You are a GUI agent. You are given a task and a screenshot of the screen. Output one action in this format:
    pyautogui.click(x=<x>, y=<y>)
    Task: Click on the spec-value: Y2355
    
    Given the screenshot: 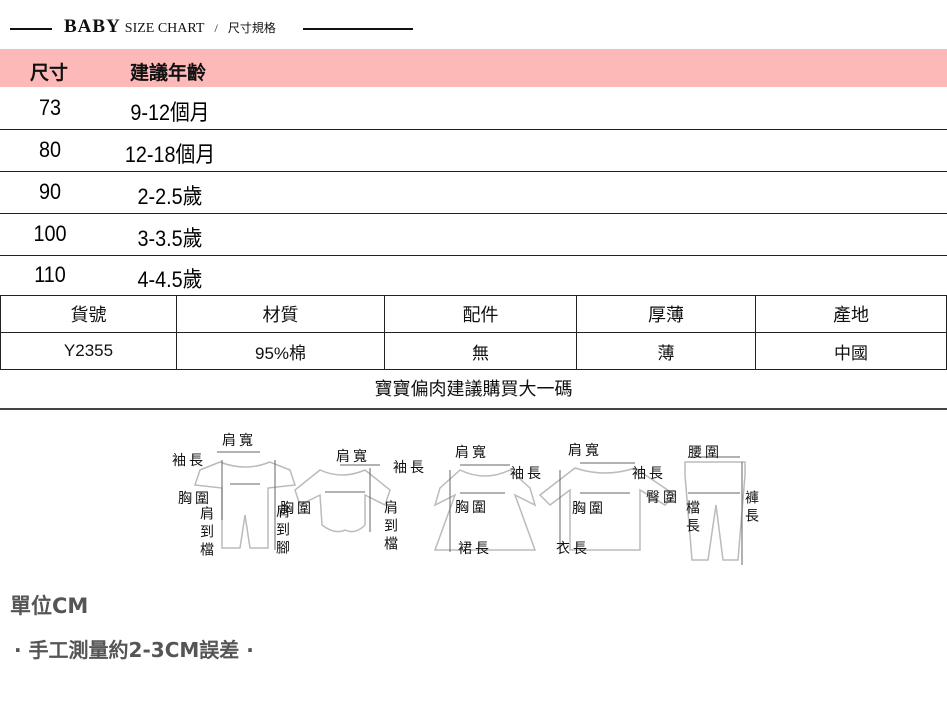 What is the action you would take?
    pyautogui.click(x=88, y=351)
    